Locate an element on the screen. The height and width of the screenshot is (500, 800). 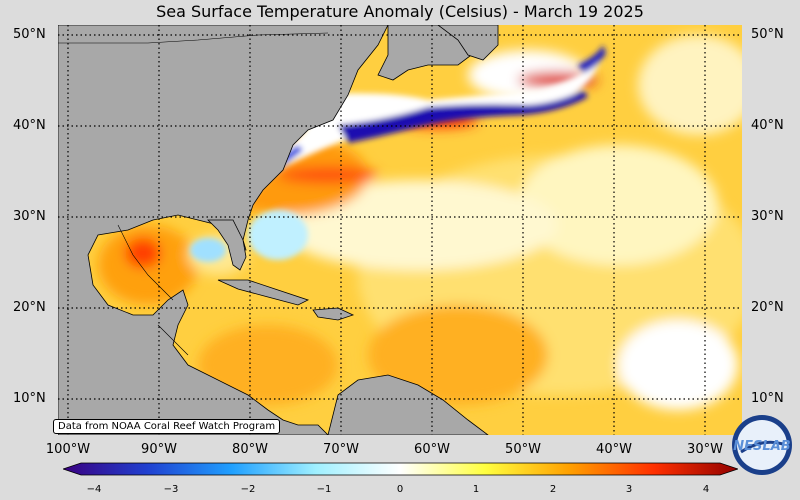
lon-label: 60°W is located at coordinates (432, 449).